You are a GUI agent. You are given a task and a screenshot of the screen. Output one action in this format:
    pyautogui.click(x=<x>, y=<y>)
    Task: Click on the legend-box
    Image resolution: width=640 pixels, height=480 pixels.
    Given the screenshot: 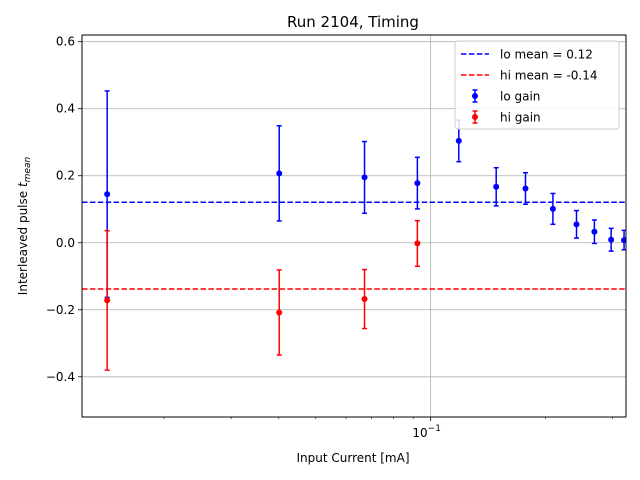 What is the action you would take?
    pyautogui.click(x=537, y=85)
    